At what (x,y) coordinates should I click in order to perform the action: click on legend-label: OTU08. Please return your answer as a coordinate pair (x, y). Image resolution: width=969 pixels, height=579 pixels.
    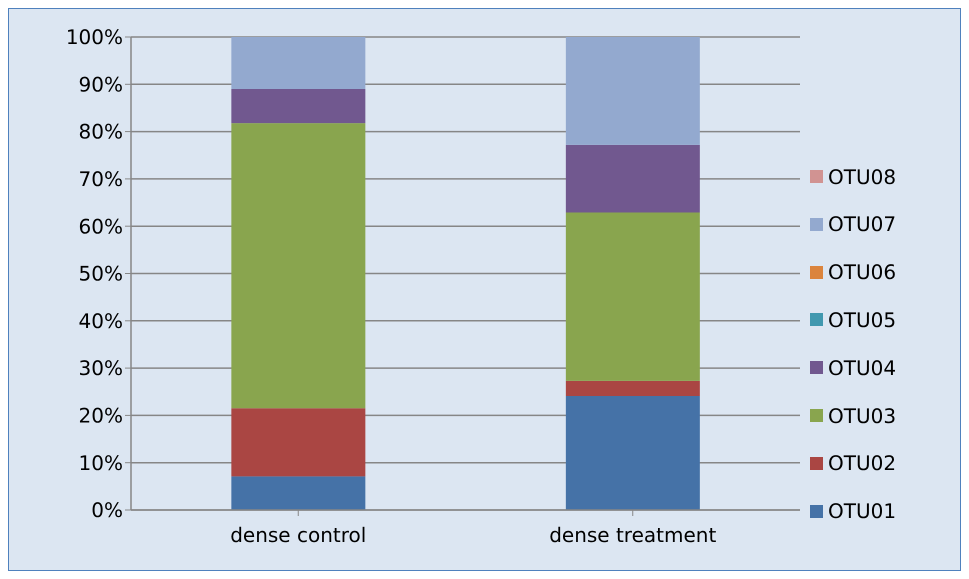
    Looking at the image, I should click on (862, 176).